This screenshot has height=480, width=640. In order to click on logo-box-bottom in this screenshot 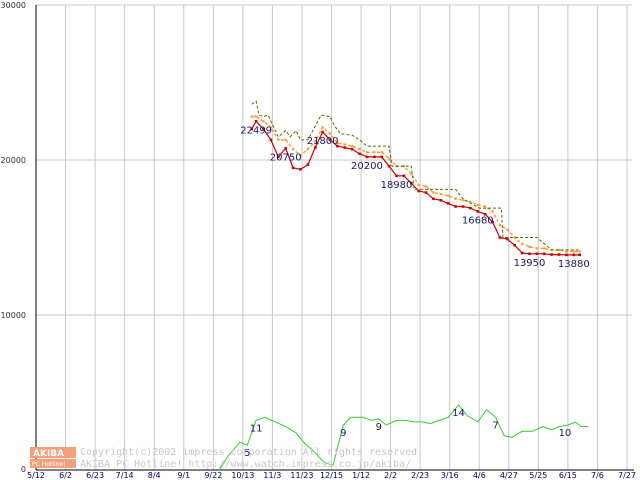, I will do `click(53, 463)`.